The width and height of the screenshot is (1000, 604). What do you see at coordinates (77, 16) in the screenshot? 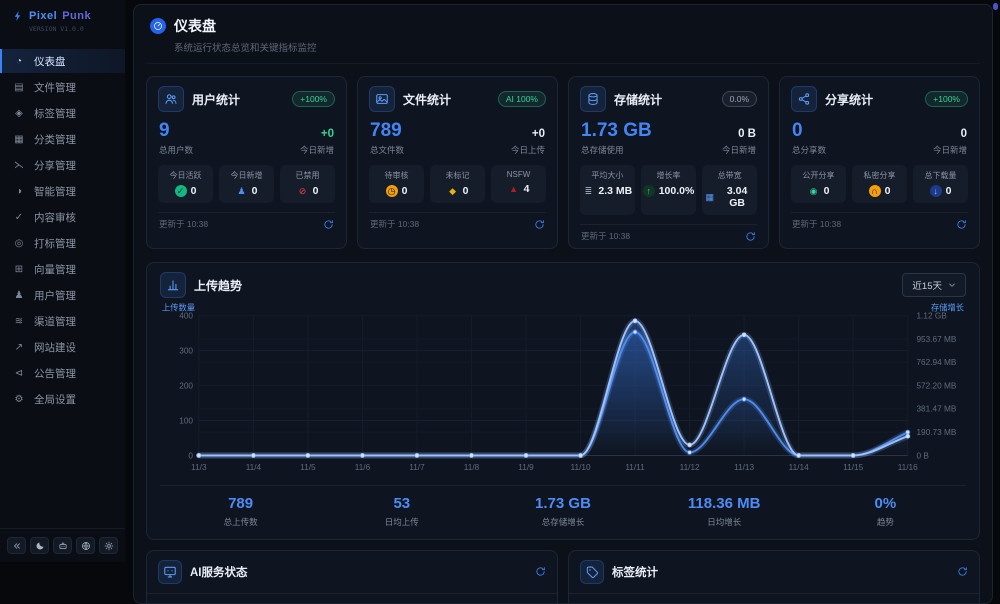
I see `brand-name-secondary: Punk` at bounding box center [77, 16].